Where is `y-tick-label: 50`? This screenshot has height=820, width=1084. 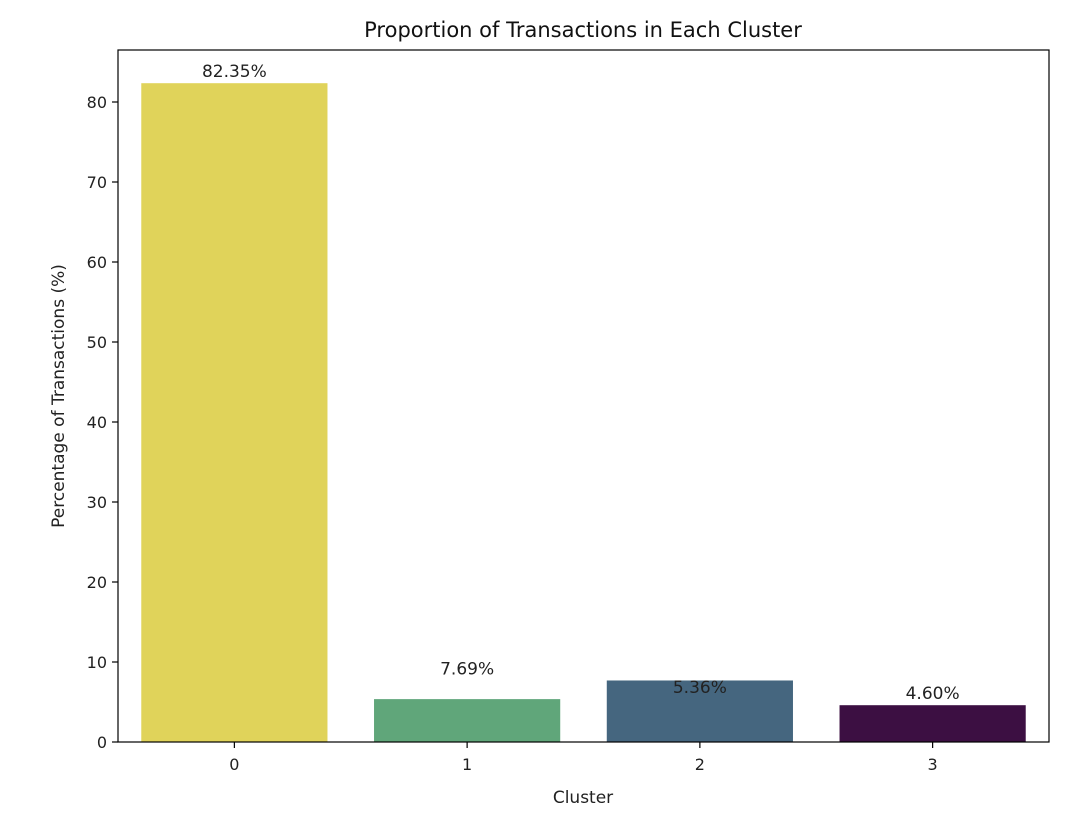
y-tick-label: 50 is located at coordinates (97, 342).